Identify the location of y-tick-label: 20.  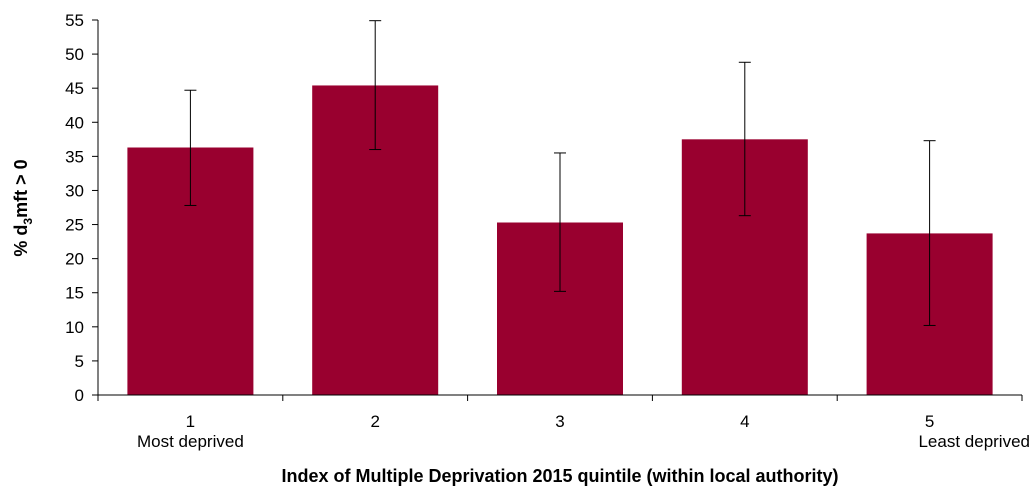
(74, 259).